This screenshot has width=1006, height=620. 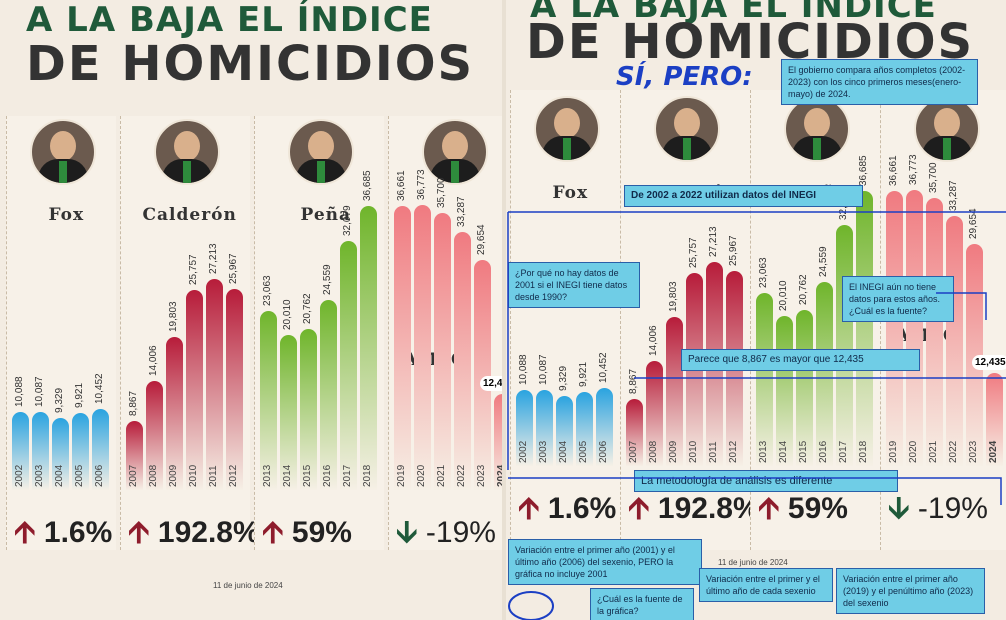 What do you see at coordinates (800, 360) in the screenshot?
I see `note-8867-vs-12435: Parece que 8,867 es mayor que 12,435` at bounding box center [800, 360].